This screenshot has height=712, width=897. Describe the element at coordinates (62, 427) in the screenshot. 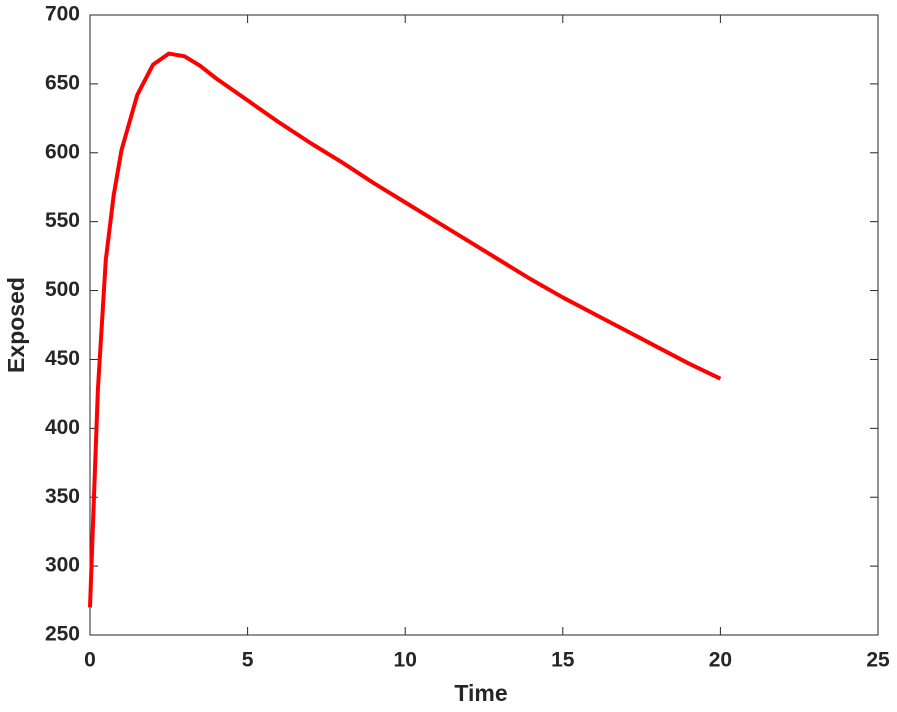

I see `y-tick-label: 400` at that location.